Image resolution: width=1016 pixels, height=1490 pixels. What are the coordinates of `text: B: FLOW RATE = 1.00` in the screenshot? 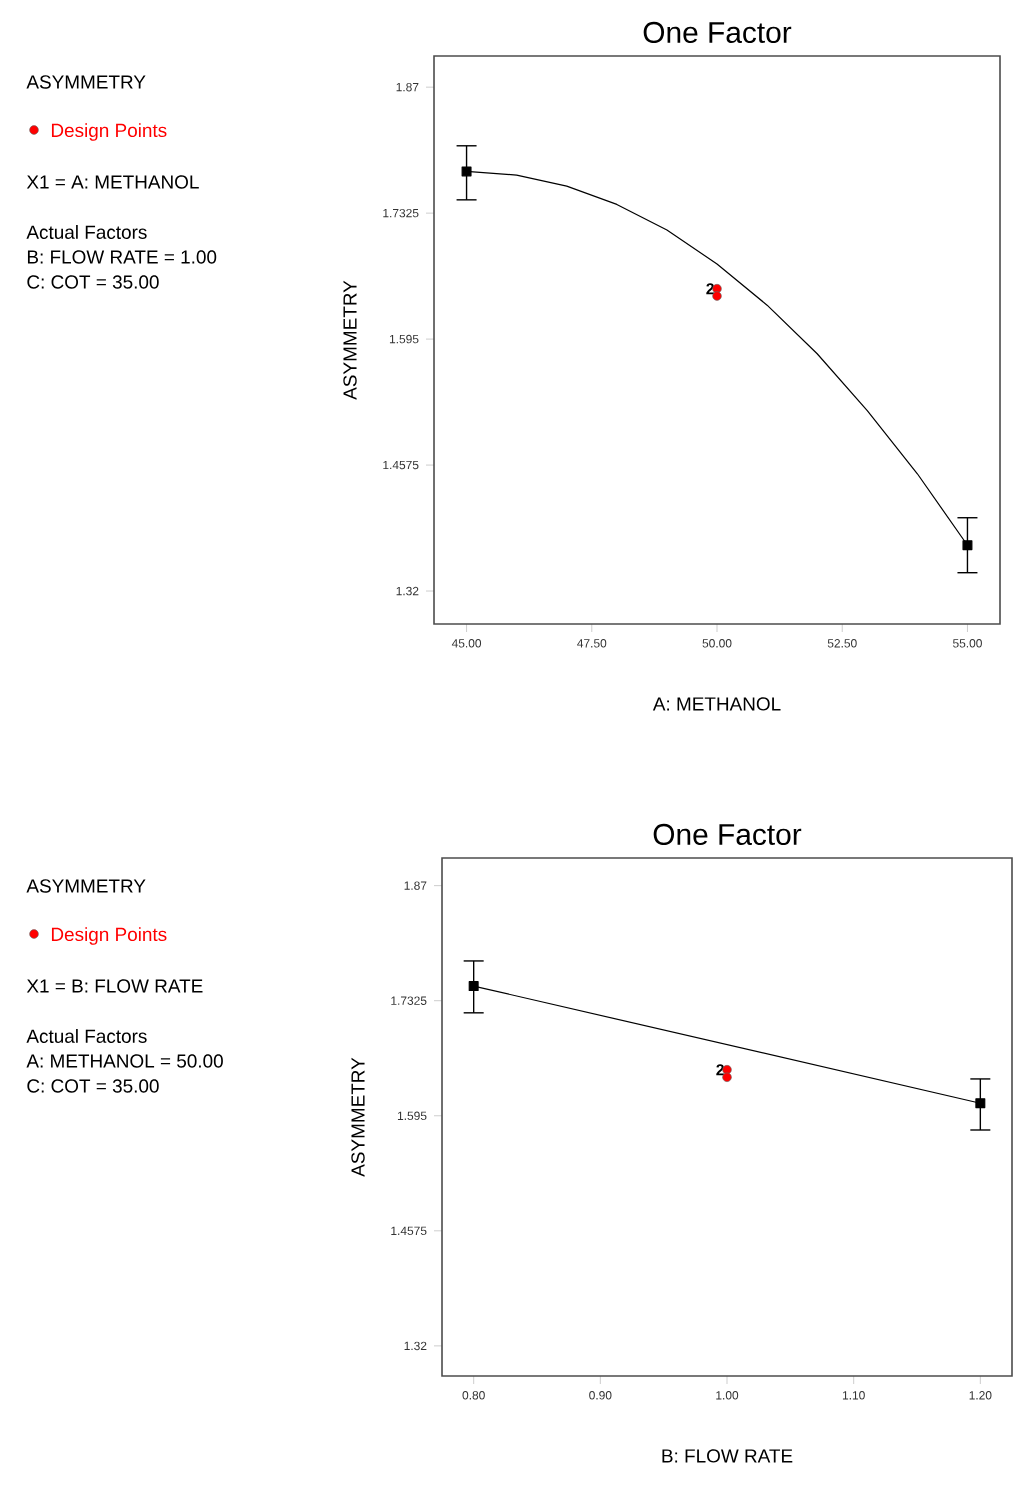 It's located at (122, 257).